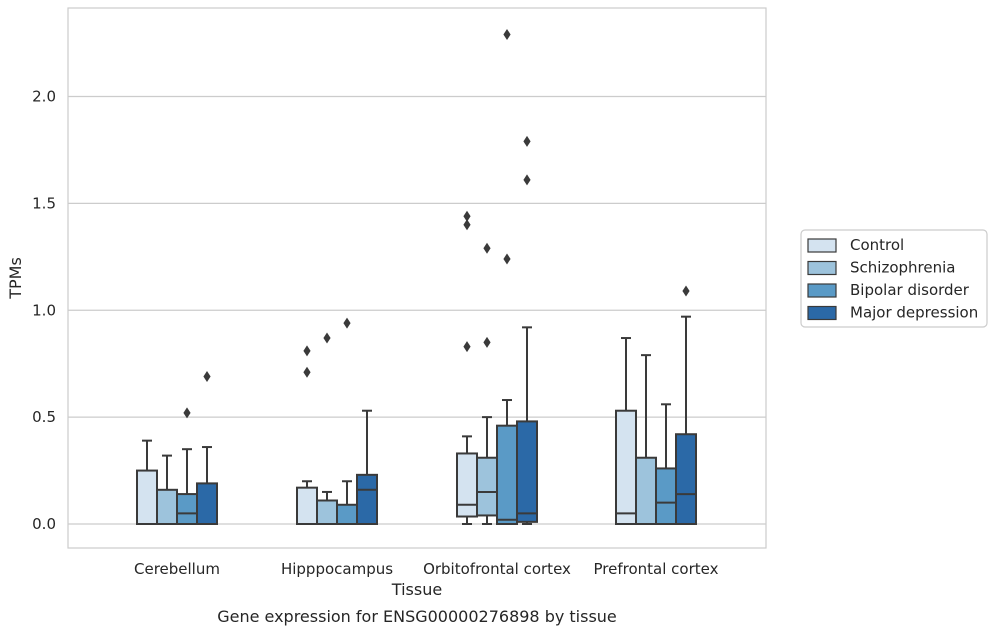  Describe the element at coordinates (337, 569) in the screenshot. I see `x-tick-label: Hipppocampus` at that location.